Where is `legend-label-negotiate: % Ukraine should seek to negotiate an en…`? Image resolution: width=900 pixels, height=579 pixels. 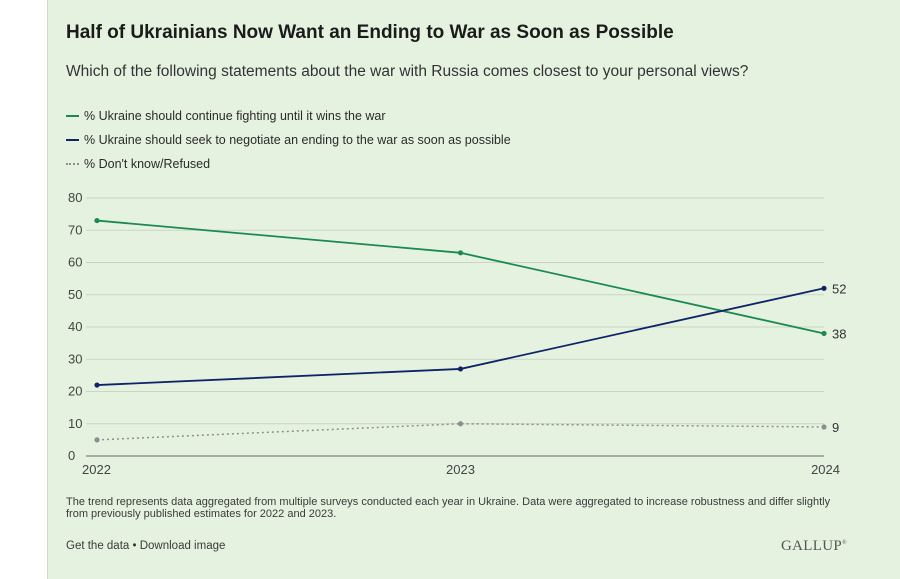 legend-label-negotiate: % Ukraine should seek to negotiate an en… is located at coordinates (297, 140).